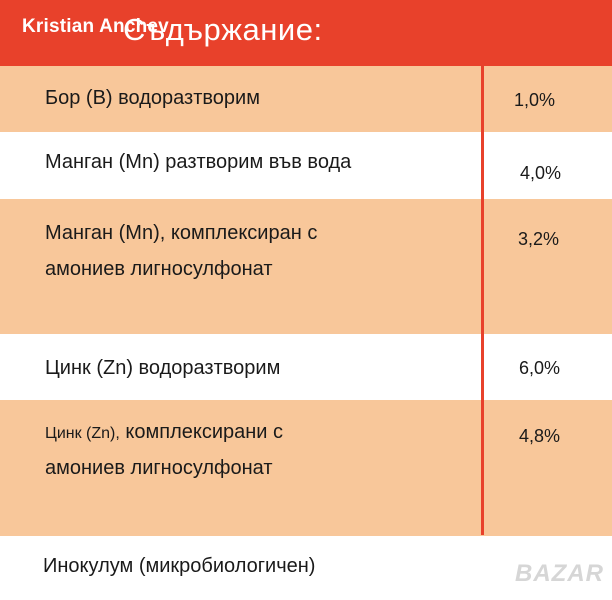  I want to click on row-label-small: Цинк (Zn),, so click(82, 433).